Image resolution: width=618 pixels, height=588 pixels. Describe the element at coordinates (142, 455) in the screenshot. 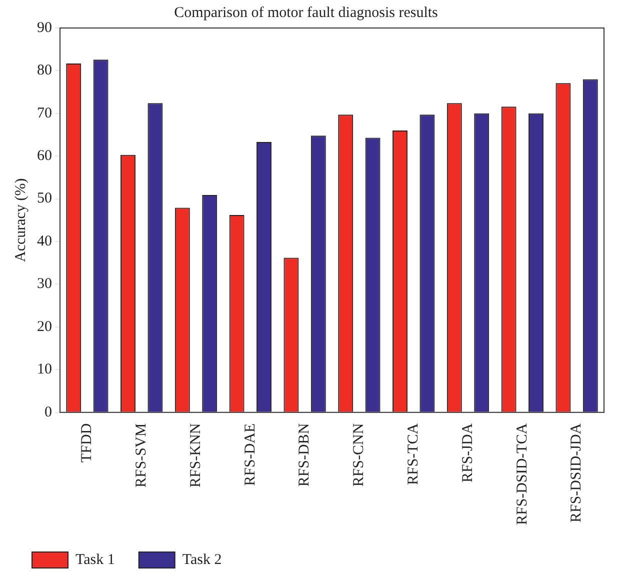

I see `x-tick-label: RFS-SVM` at that location.